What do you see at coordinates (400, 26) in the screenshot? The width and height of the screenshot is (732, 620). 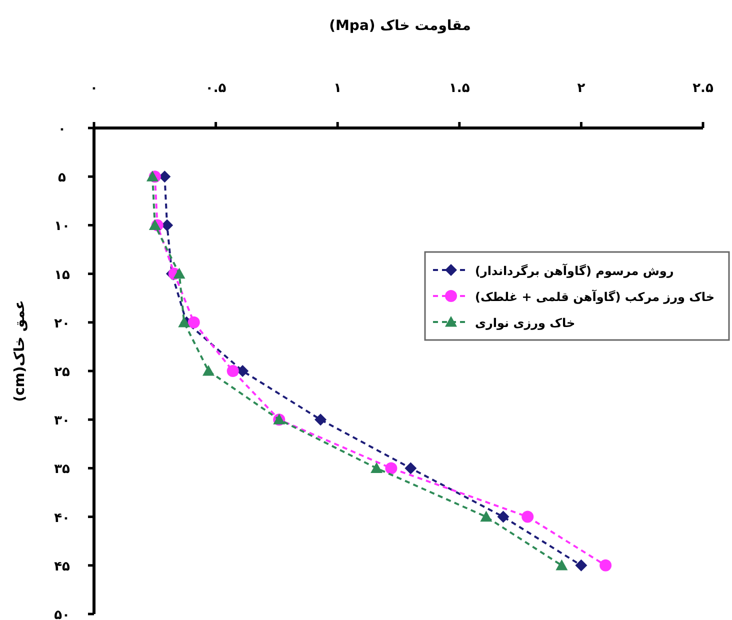 I see `x-axis-title: مقاومت خاک (Mpa)` at bounding box center [400, 26].